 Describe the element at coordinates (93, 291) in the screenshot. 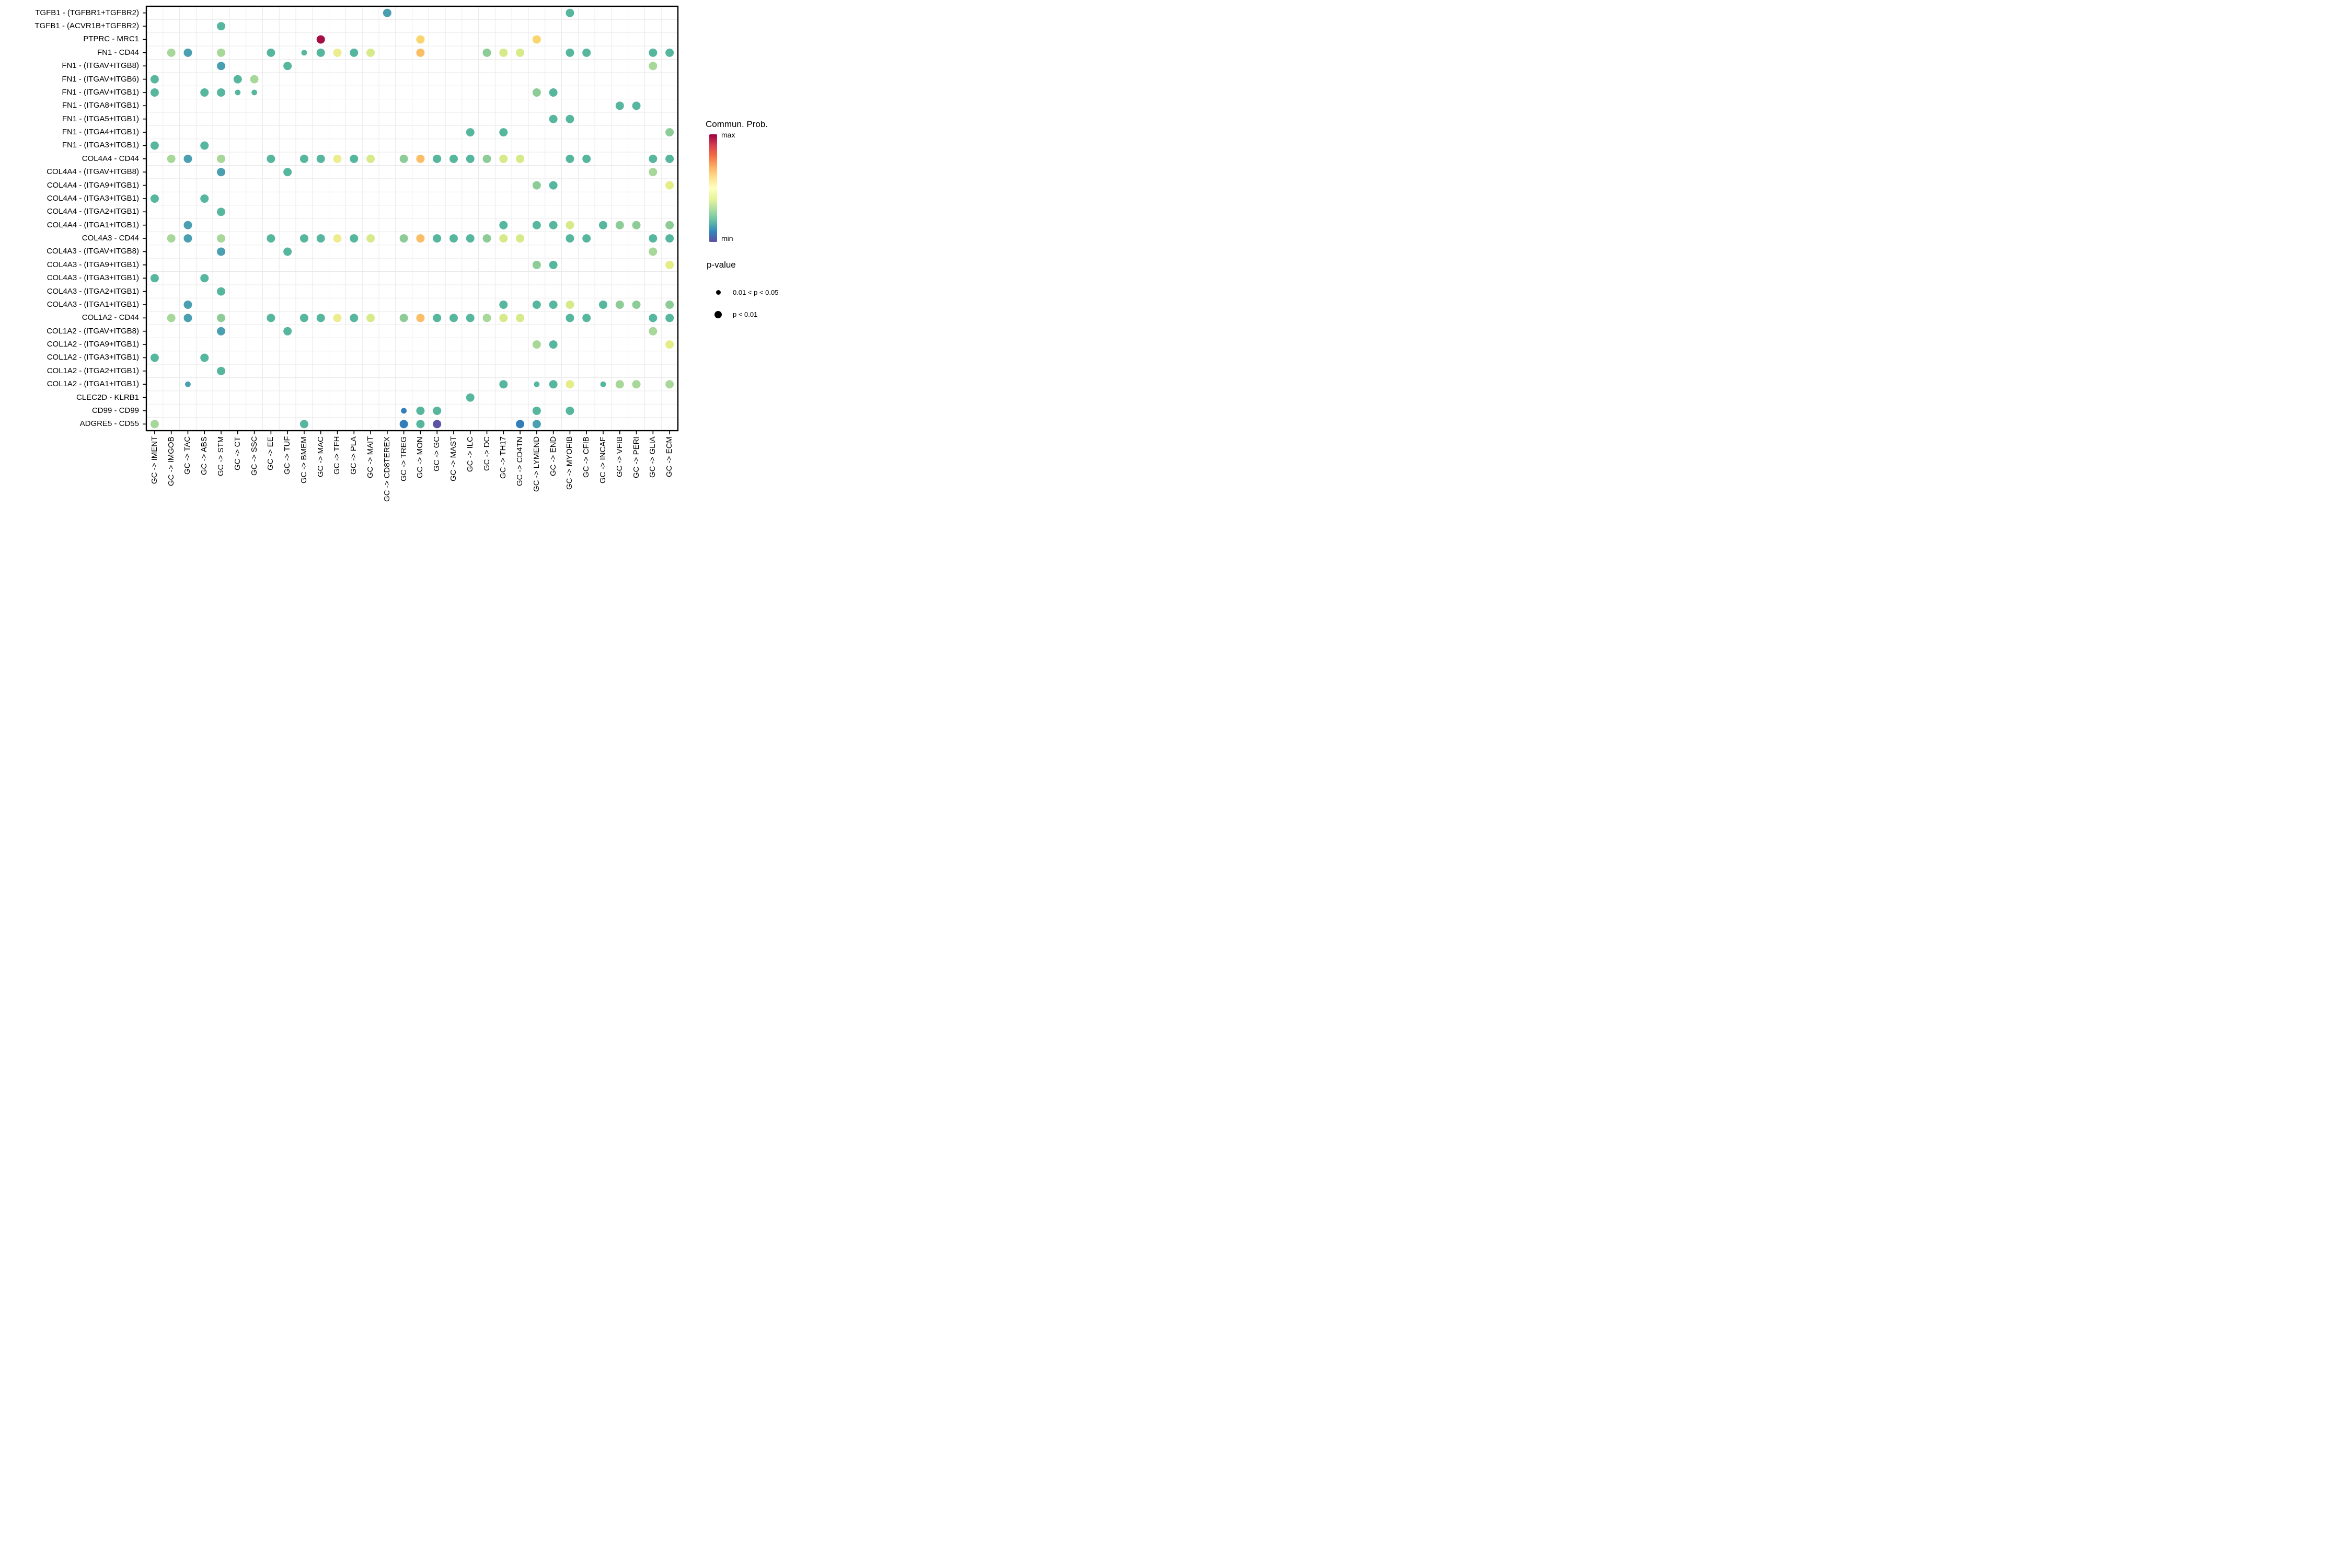

I see `y-axis-label: COL4A3 - (ITGA2+ITGB1)` at that location.